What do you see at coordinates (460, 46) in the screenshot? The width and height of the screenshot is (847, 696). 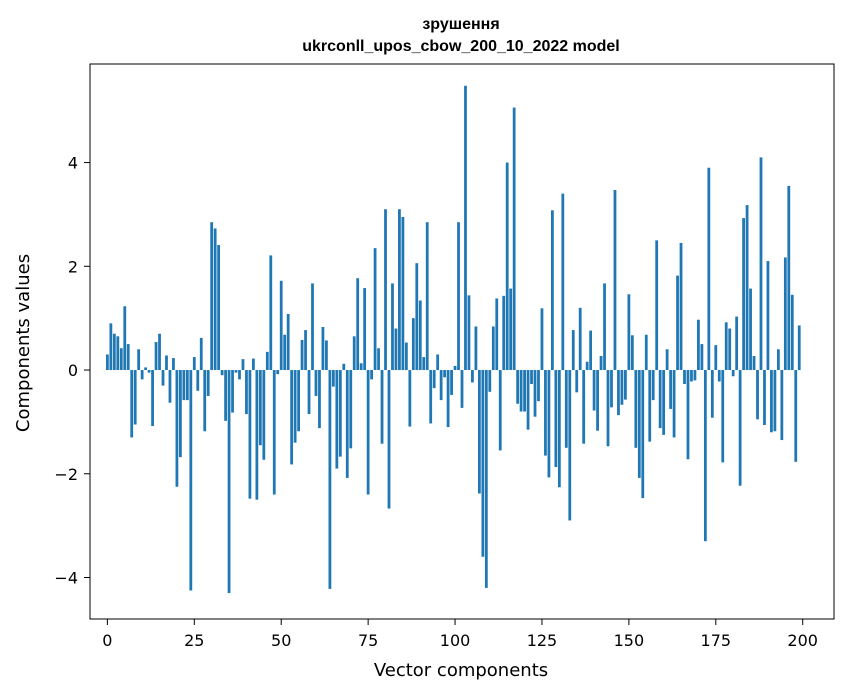 I see `chart-subtitle: ukrconll_upos_cbow_200_10_2022 model` at bounding box center [460, 46].